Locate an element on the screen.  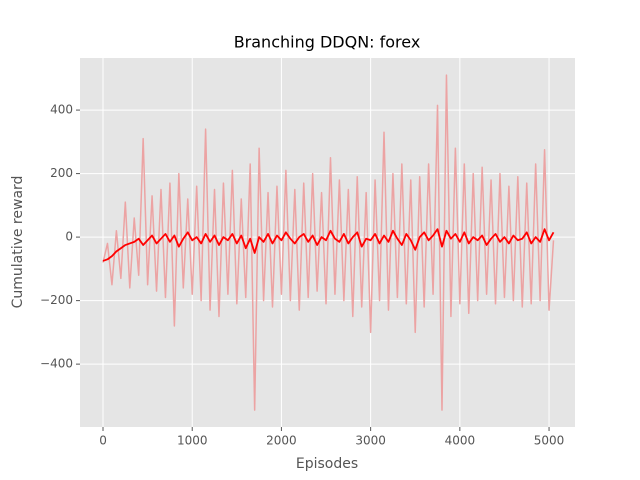
series-line is located at coordinates (328, 245).